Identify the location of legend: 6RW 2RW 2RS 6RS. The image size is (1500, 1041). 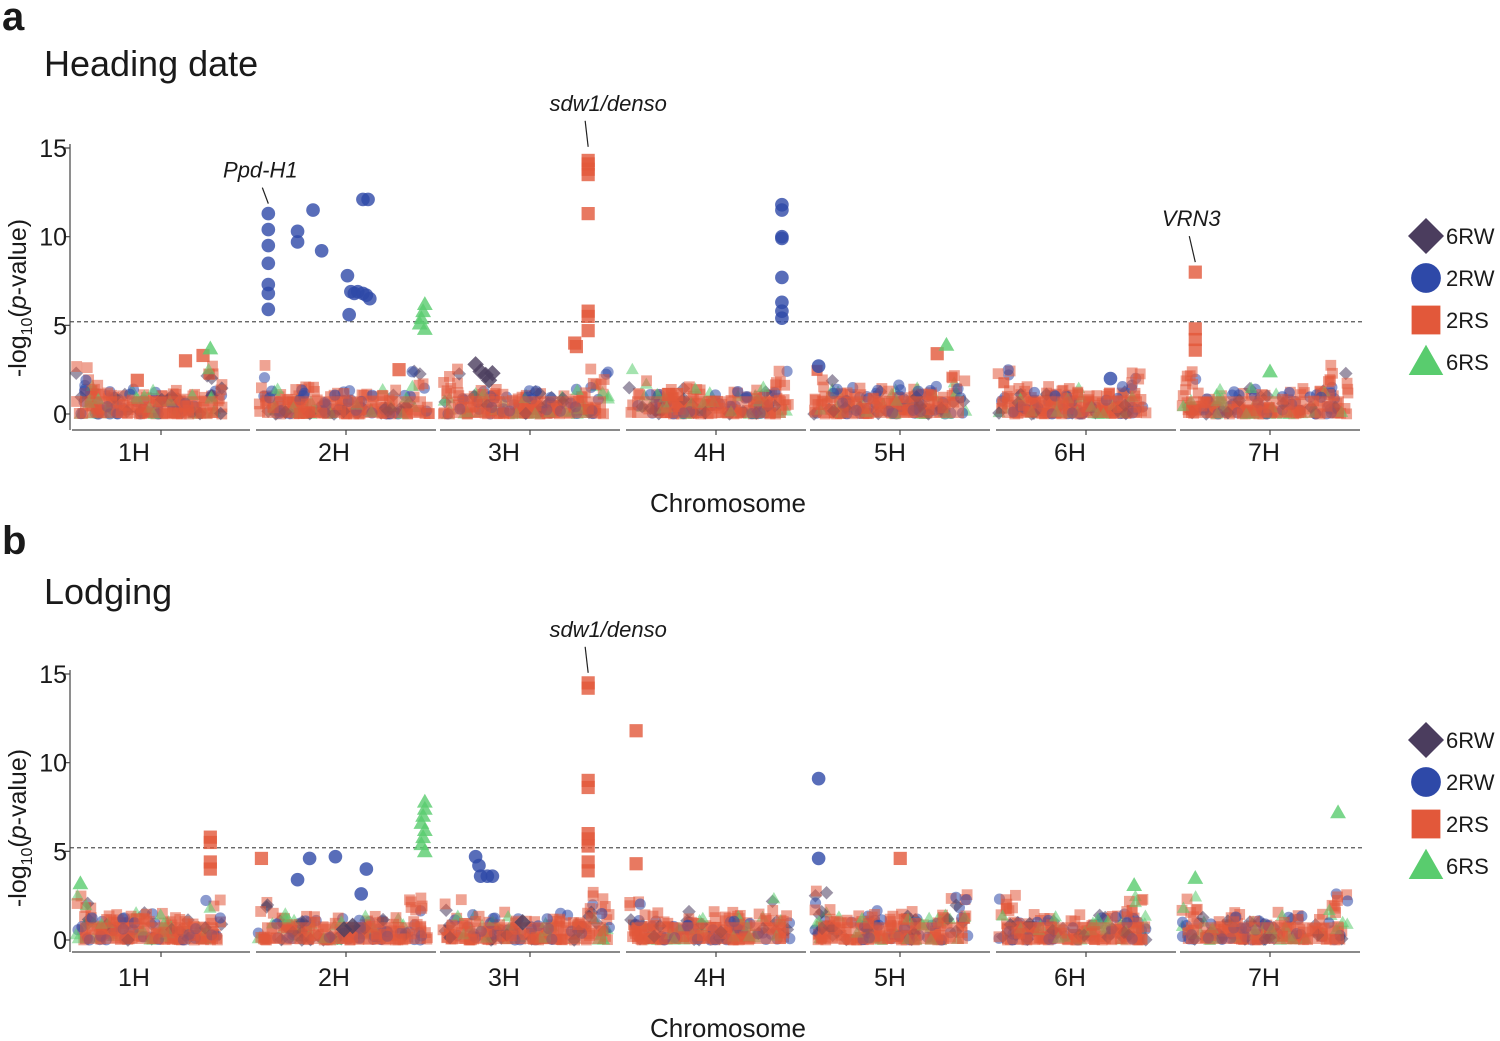
(1451, 800).